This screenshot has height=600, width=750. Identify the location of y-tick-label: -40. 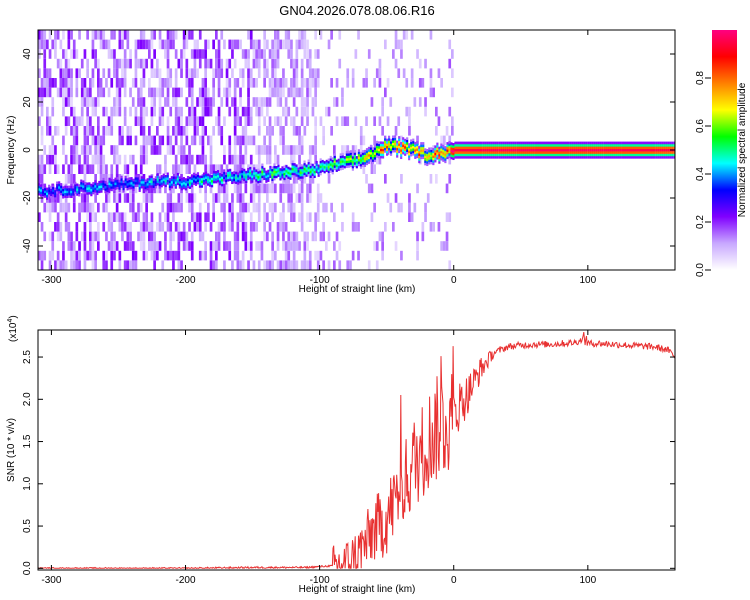
(27, 245).